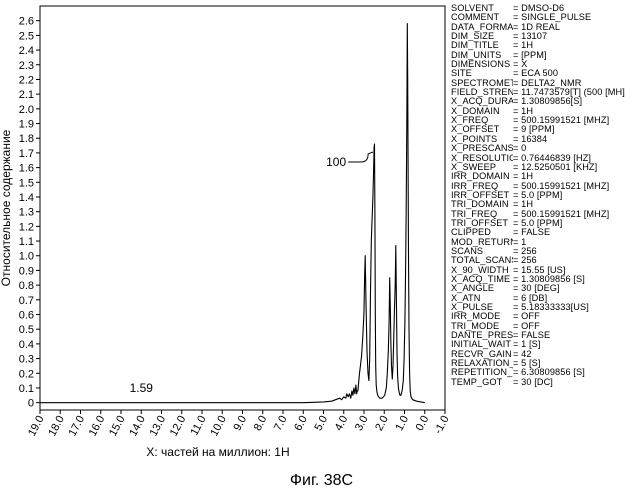 The height and width of the screenshot is (500, 643). What do you see at coordinates (26, 80) in the screenshot?
I see `y-tick-label: 2.2` at bounding box center [26, 80].